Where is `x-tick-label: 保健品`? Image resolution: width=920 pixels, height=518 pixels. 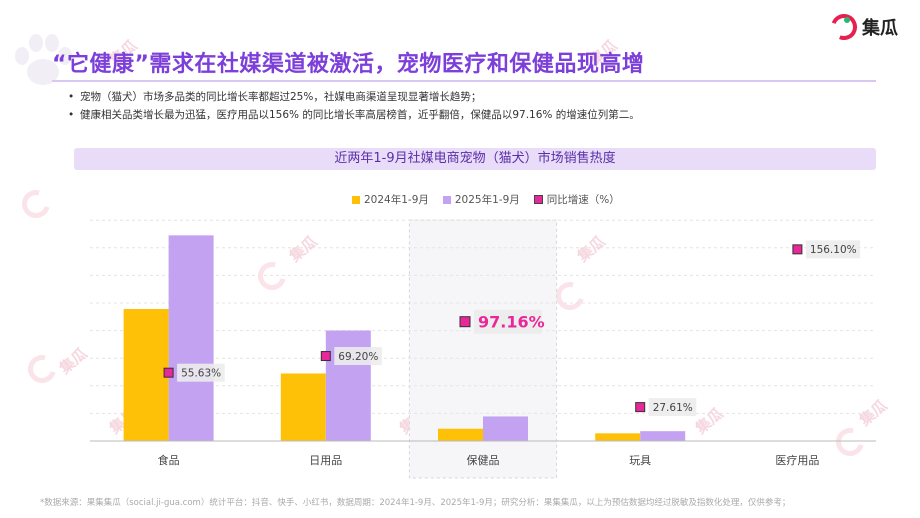 x-tick-label: 保健品 is located at coordinates (483, 460).